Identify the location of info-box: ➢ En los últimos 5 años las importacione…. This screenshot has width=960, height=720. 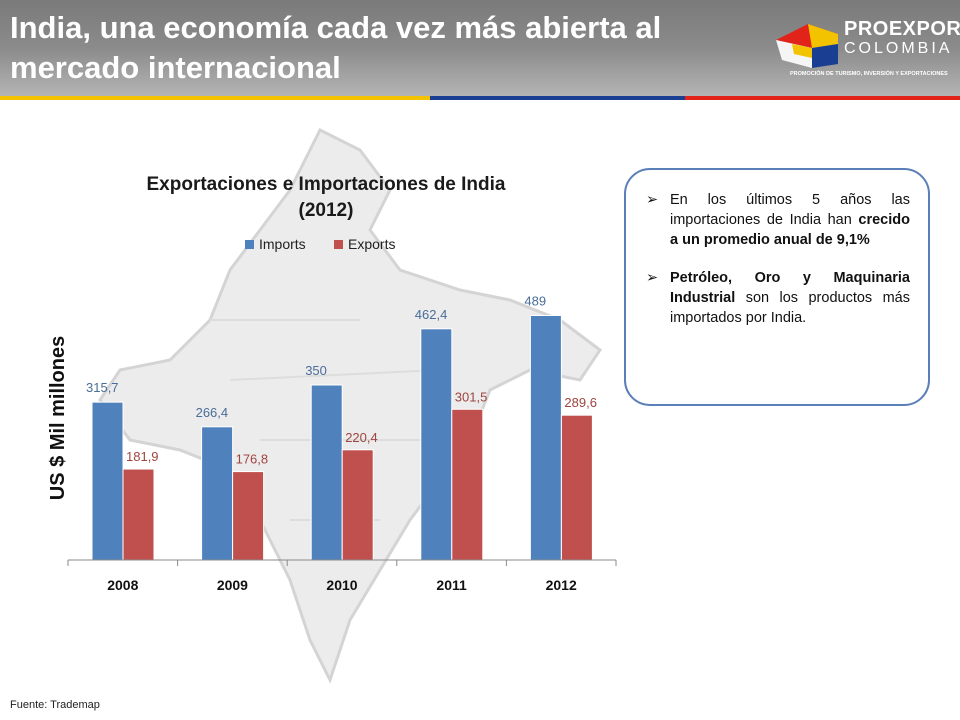
(777, 287).